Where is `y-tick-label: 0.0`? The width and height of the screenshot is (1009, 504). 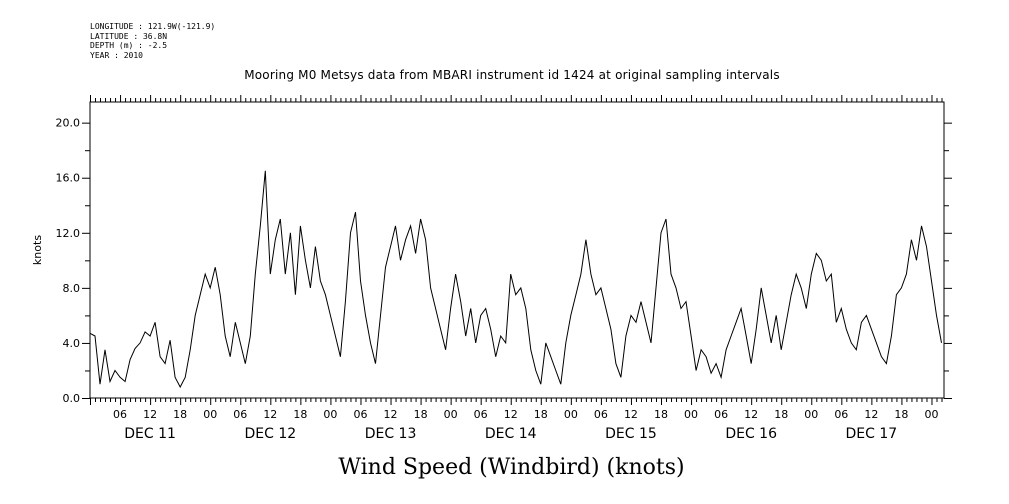
y-tick-label: 0.0 is located at coordinates (72, 398).